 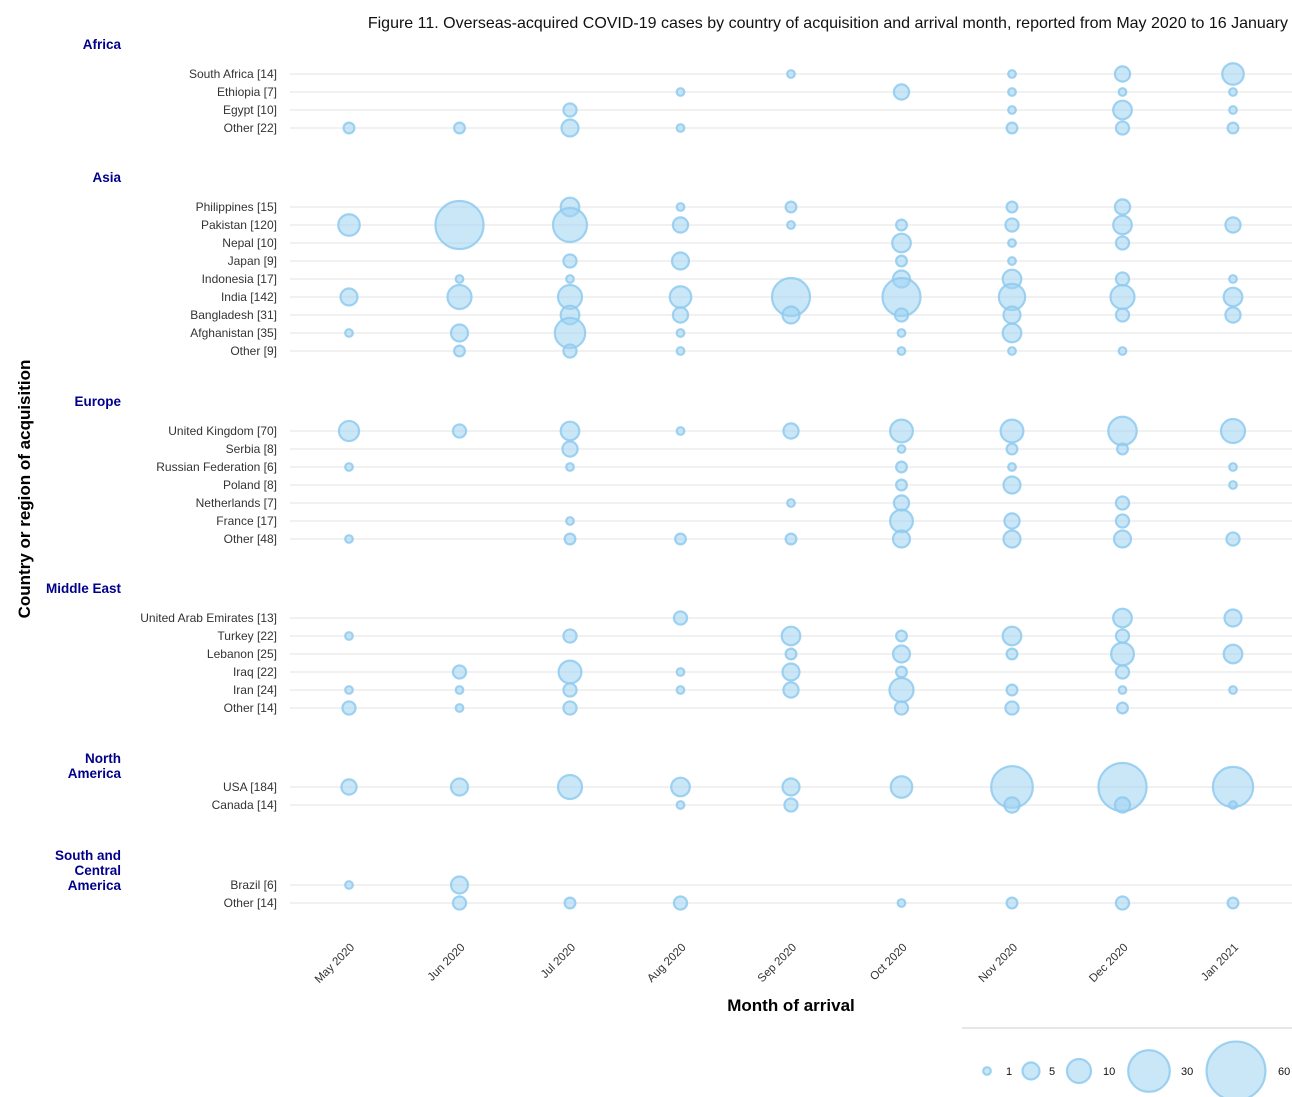 I want to click on row-label: Bangladesh [31], so click(x=233, y=315).